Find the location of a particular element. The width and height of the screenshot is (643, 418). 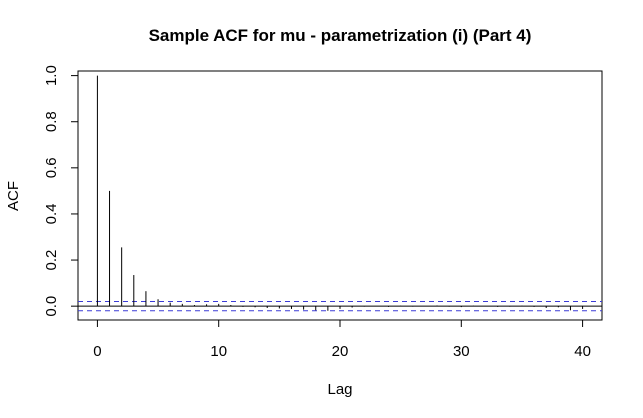

y-tick-label: 0.6 is located at coordinates (51, 167).